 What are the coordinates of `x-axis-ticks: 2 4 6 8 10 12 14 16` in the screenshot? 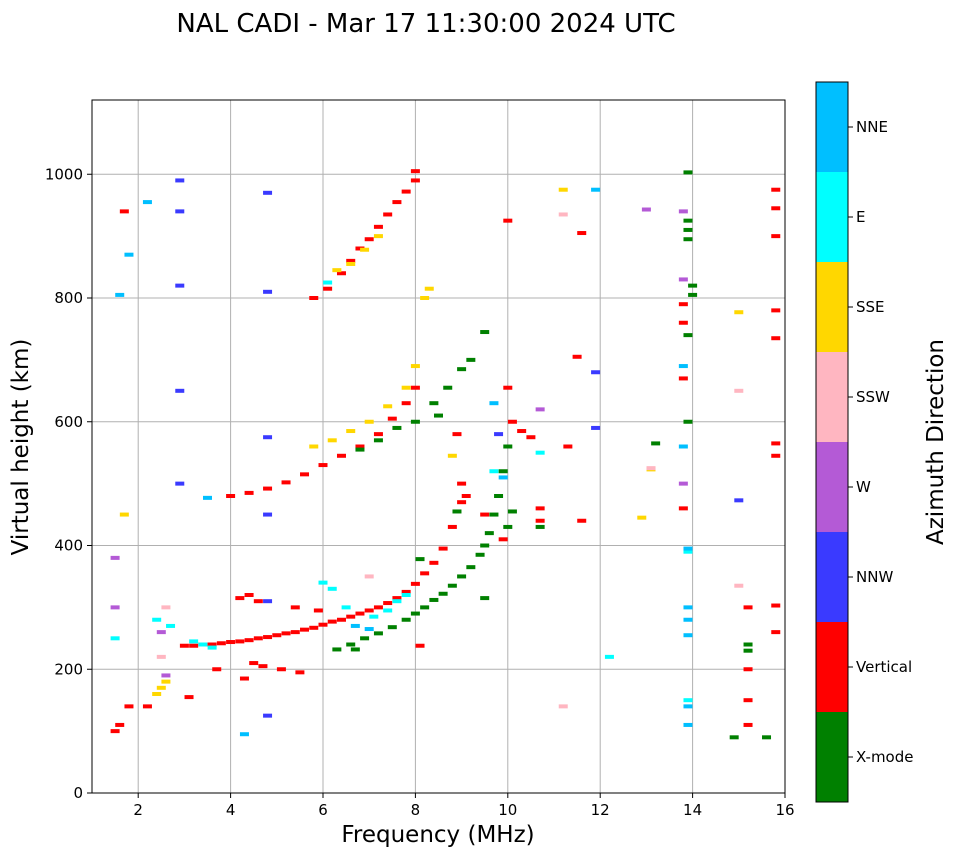 It's located at (464, 806).